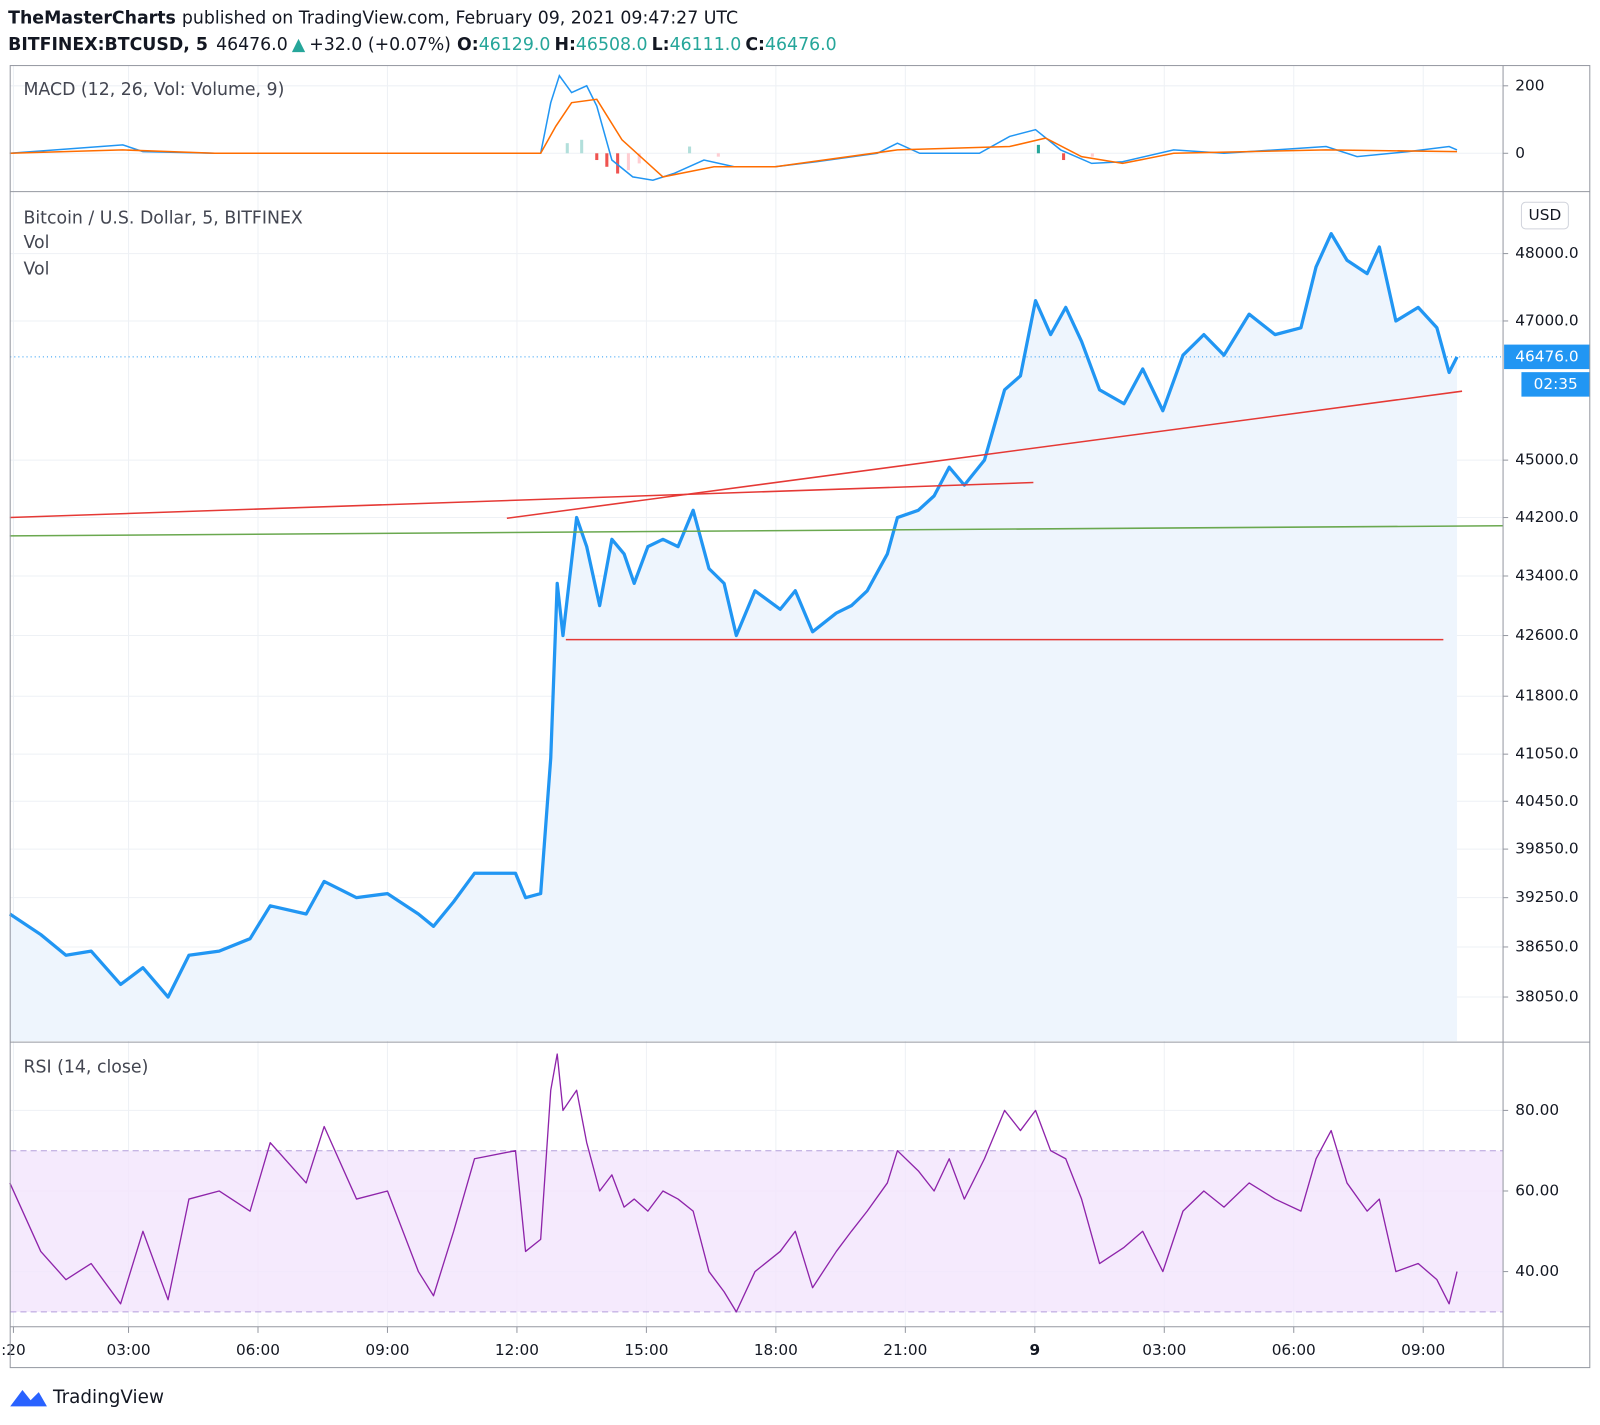 This screenshot has width=1600, height=1425. I want to click on rsi-band, so click(757, 1231).